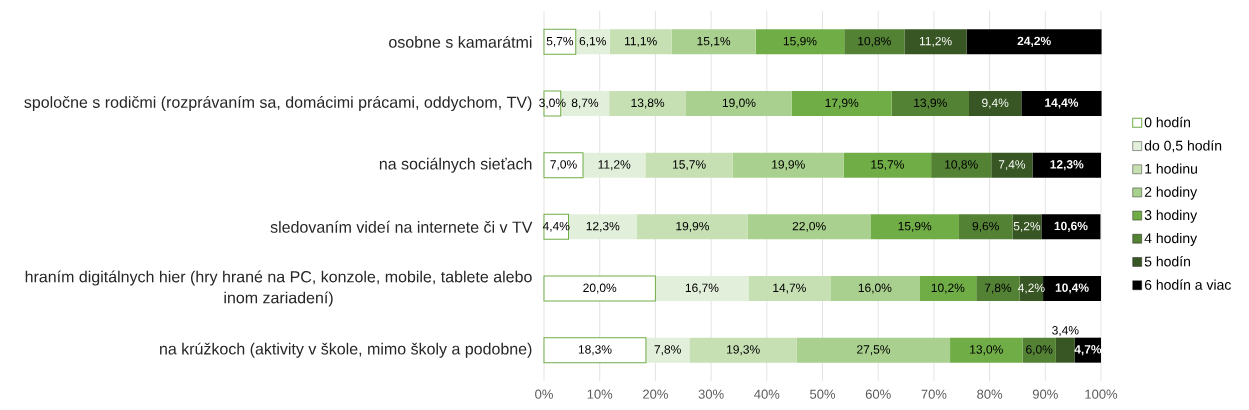 This screenshot has width=1249, height=410. What do you see at coordinates (1171, 168) in the screenshot?
I see `legend-label: 1 hodinu` at bounding box center [1171, 168].